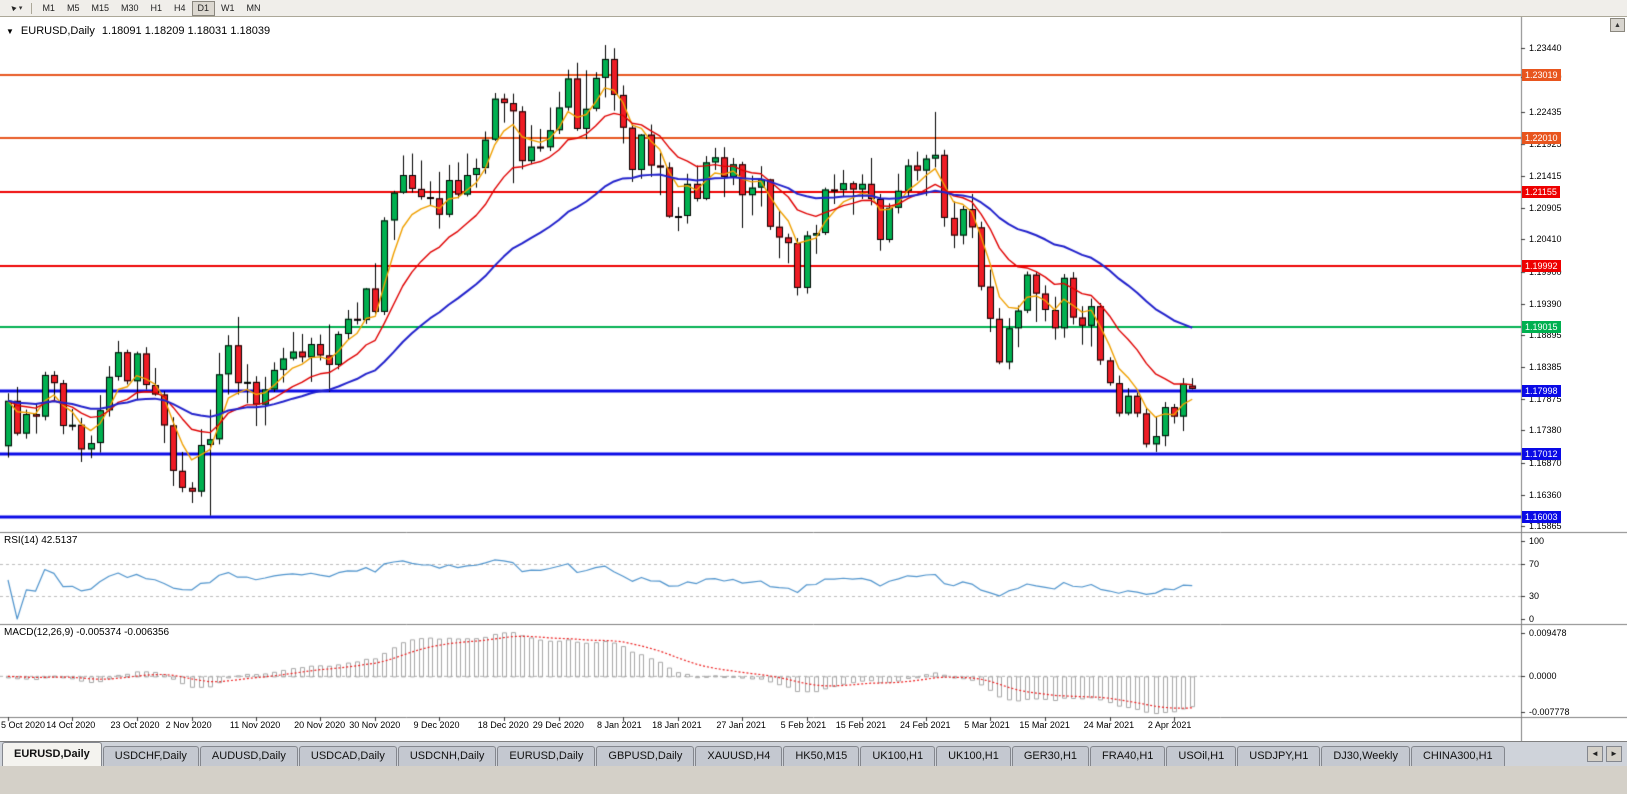 Image resolution: width=1627 pixels, height=794 pixels. I want to click on chart-tab-7: XAUUSD,H4, so click(739, 756).